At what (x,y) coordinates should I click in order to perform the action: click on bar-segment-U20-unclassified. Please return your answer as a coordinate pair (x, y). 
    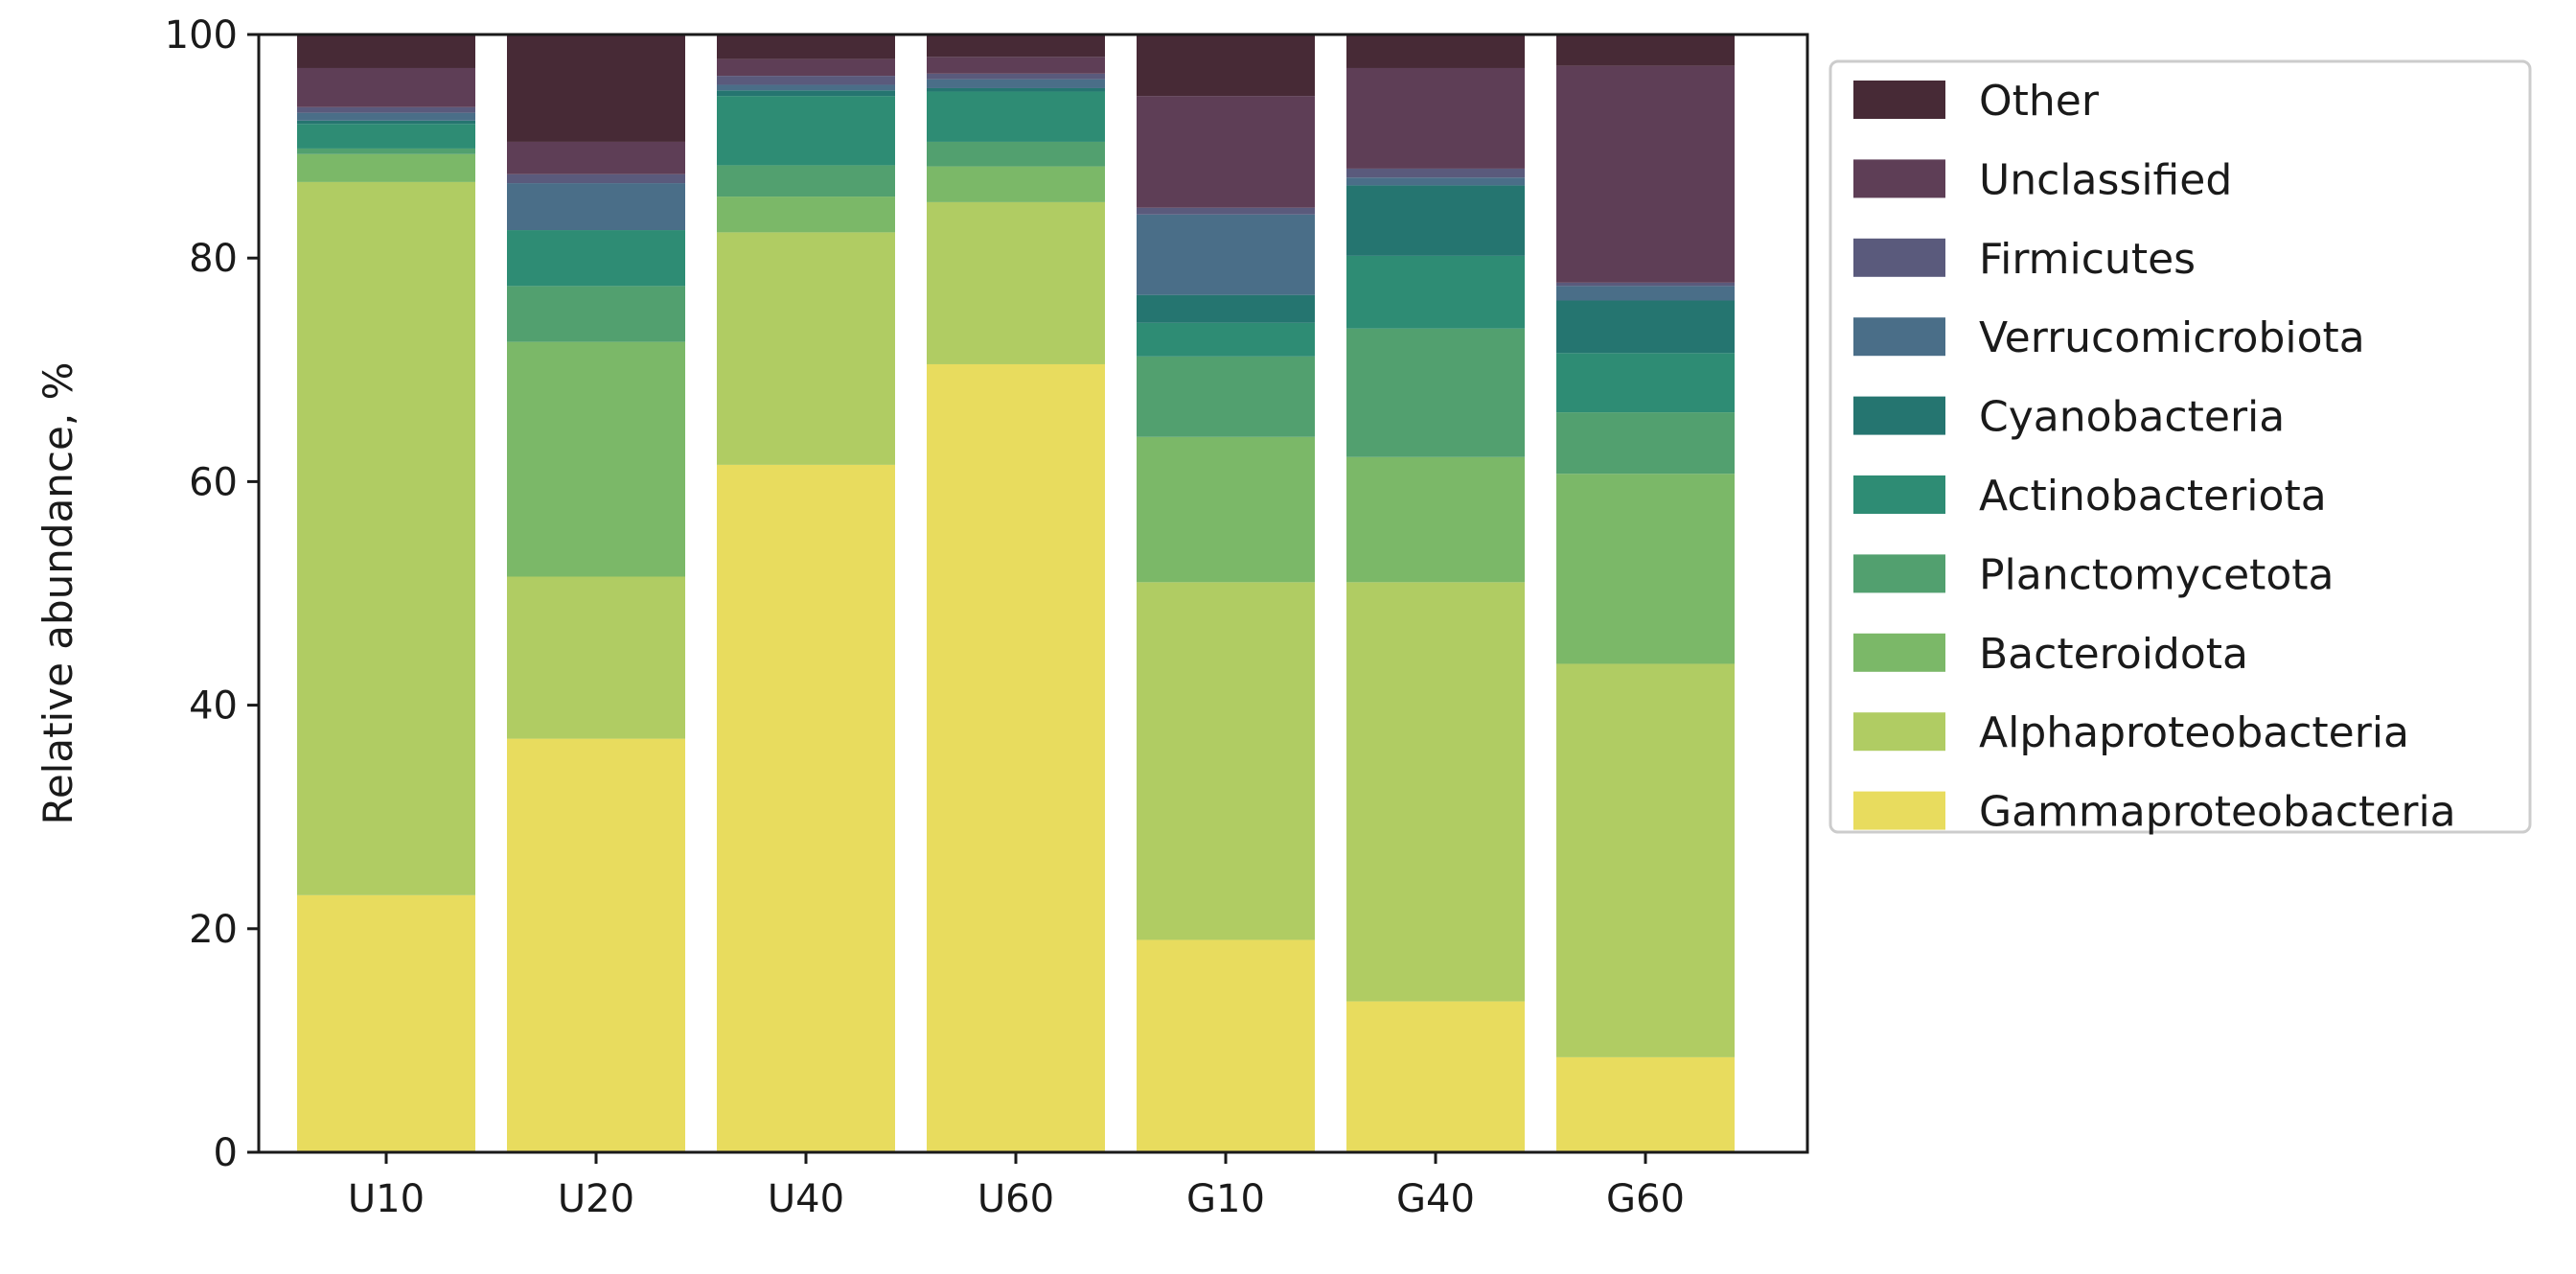
    Looking at the image, I should click on (596, 157).